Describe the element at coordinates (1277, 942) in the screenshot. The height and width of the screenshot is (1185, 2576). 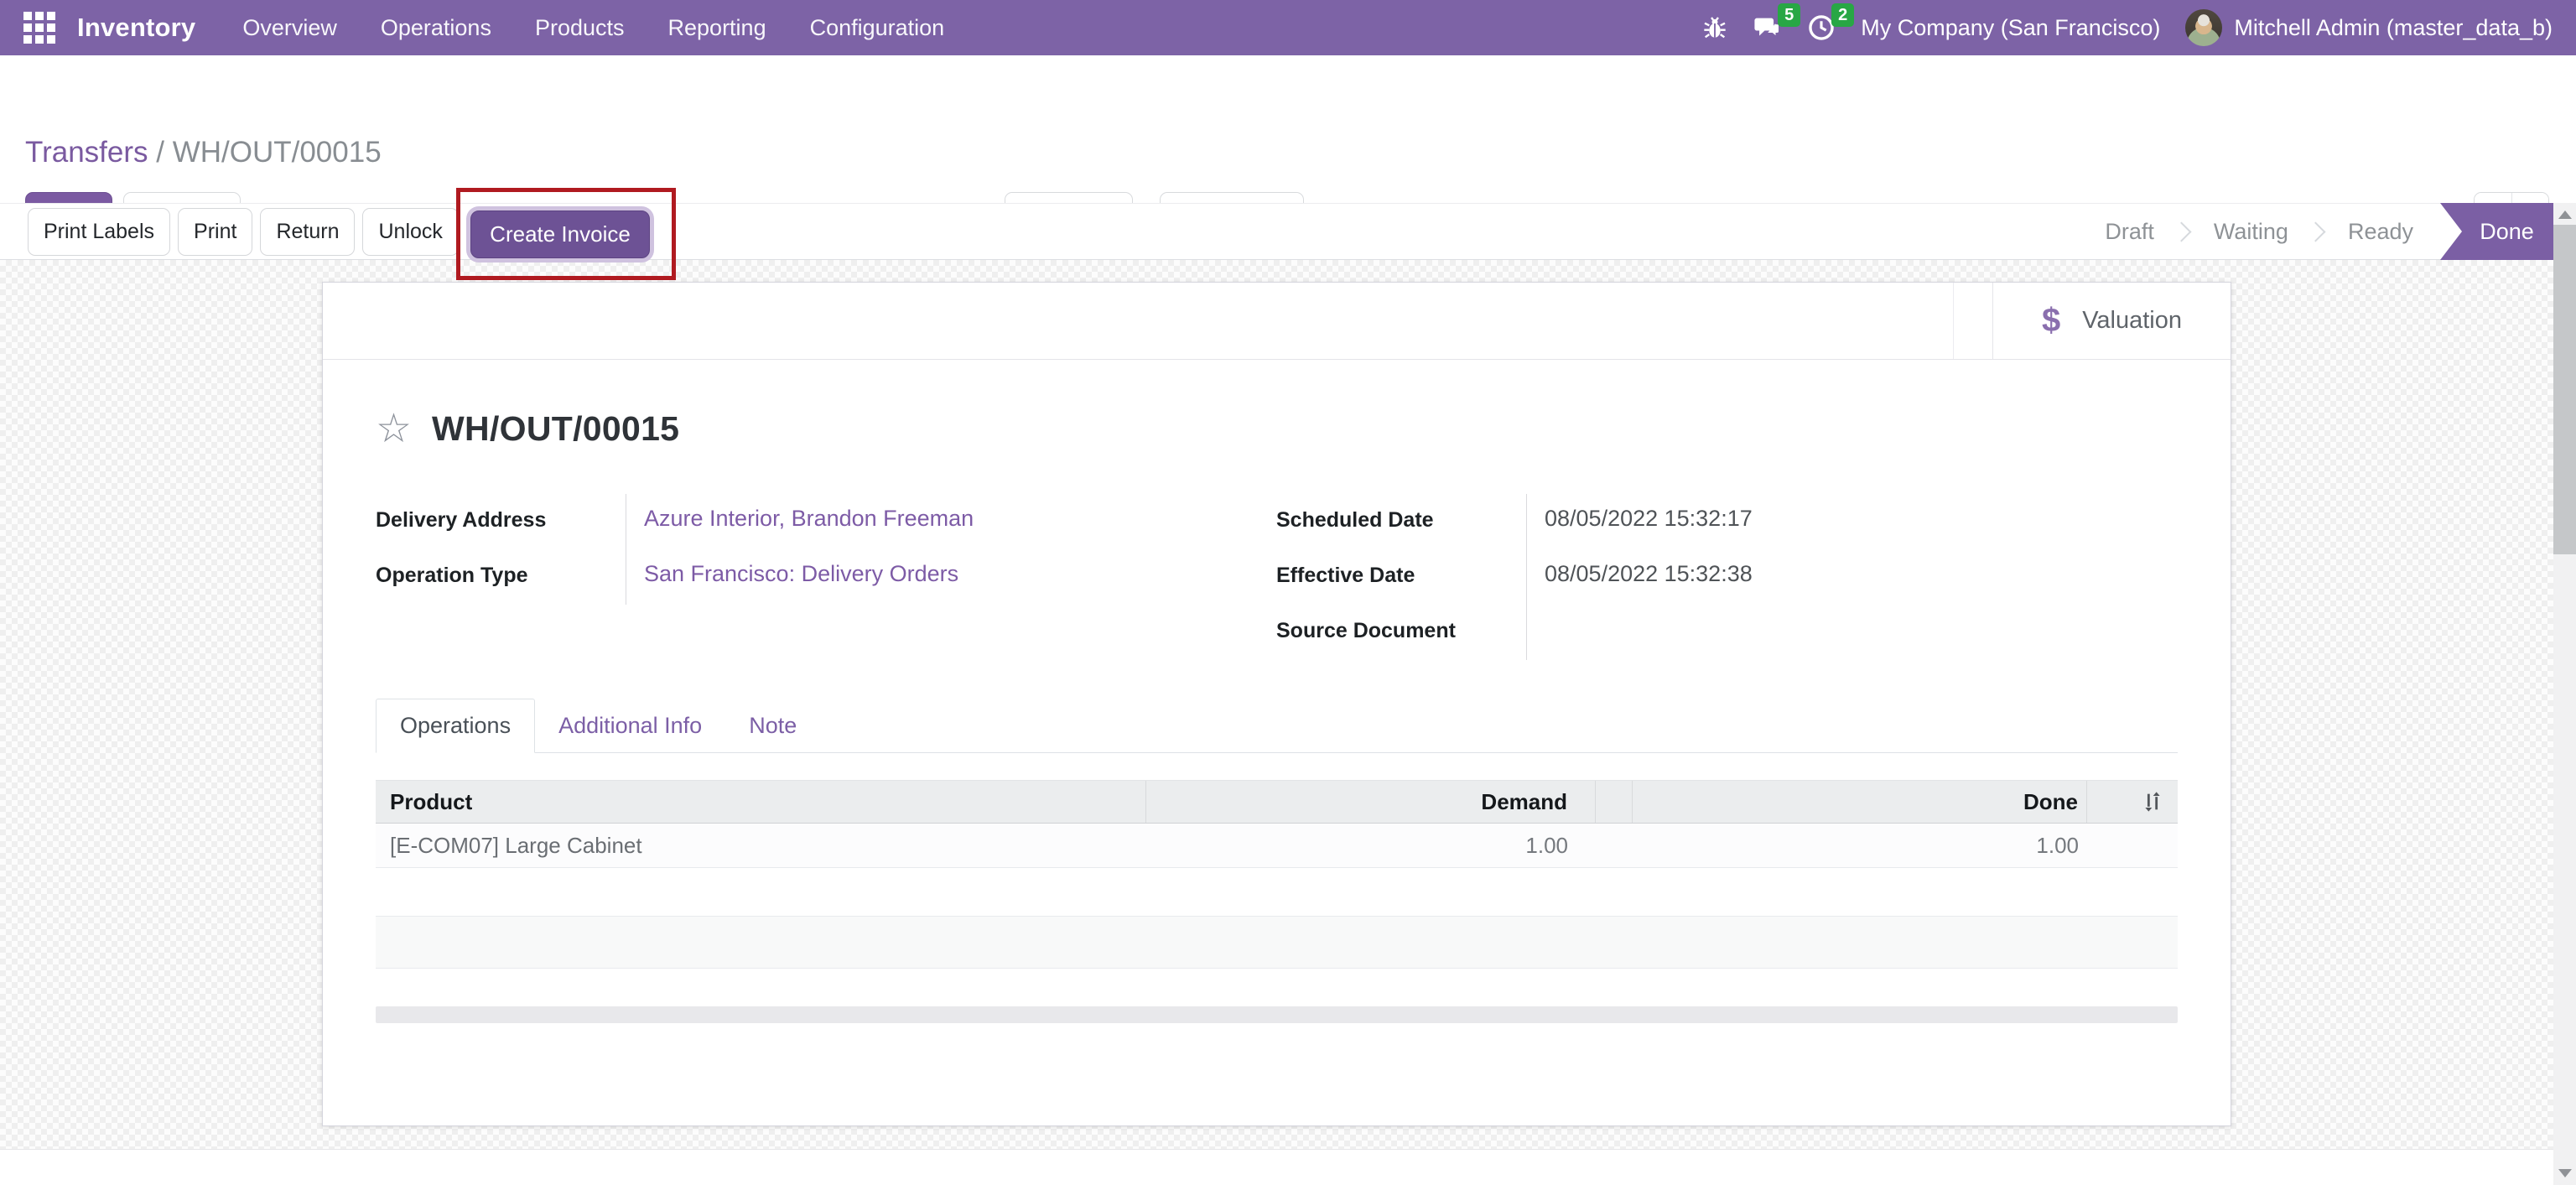
I see `empty-striped-row` at that location.